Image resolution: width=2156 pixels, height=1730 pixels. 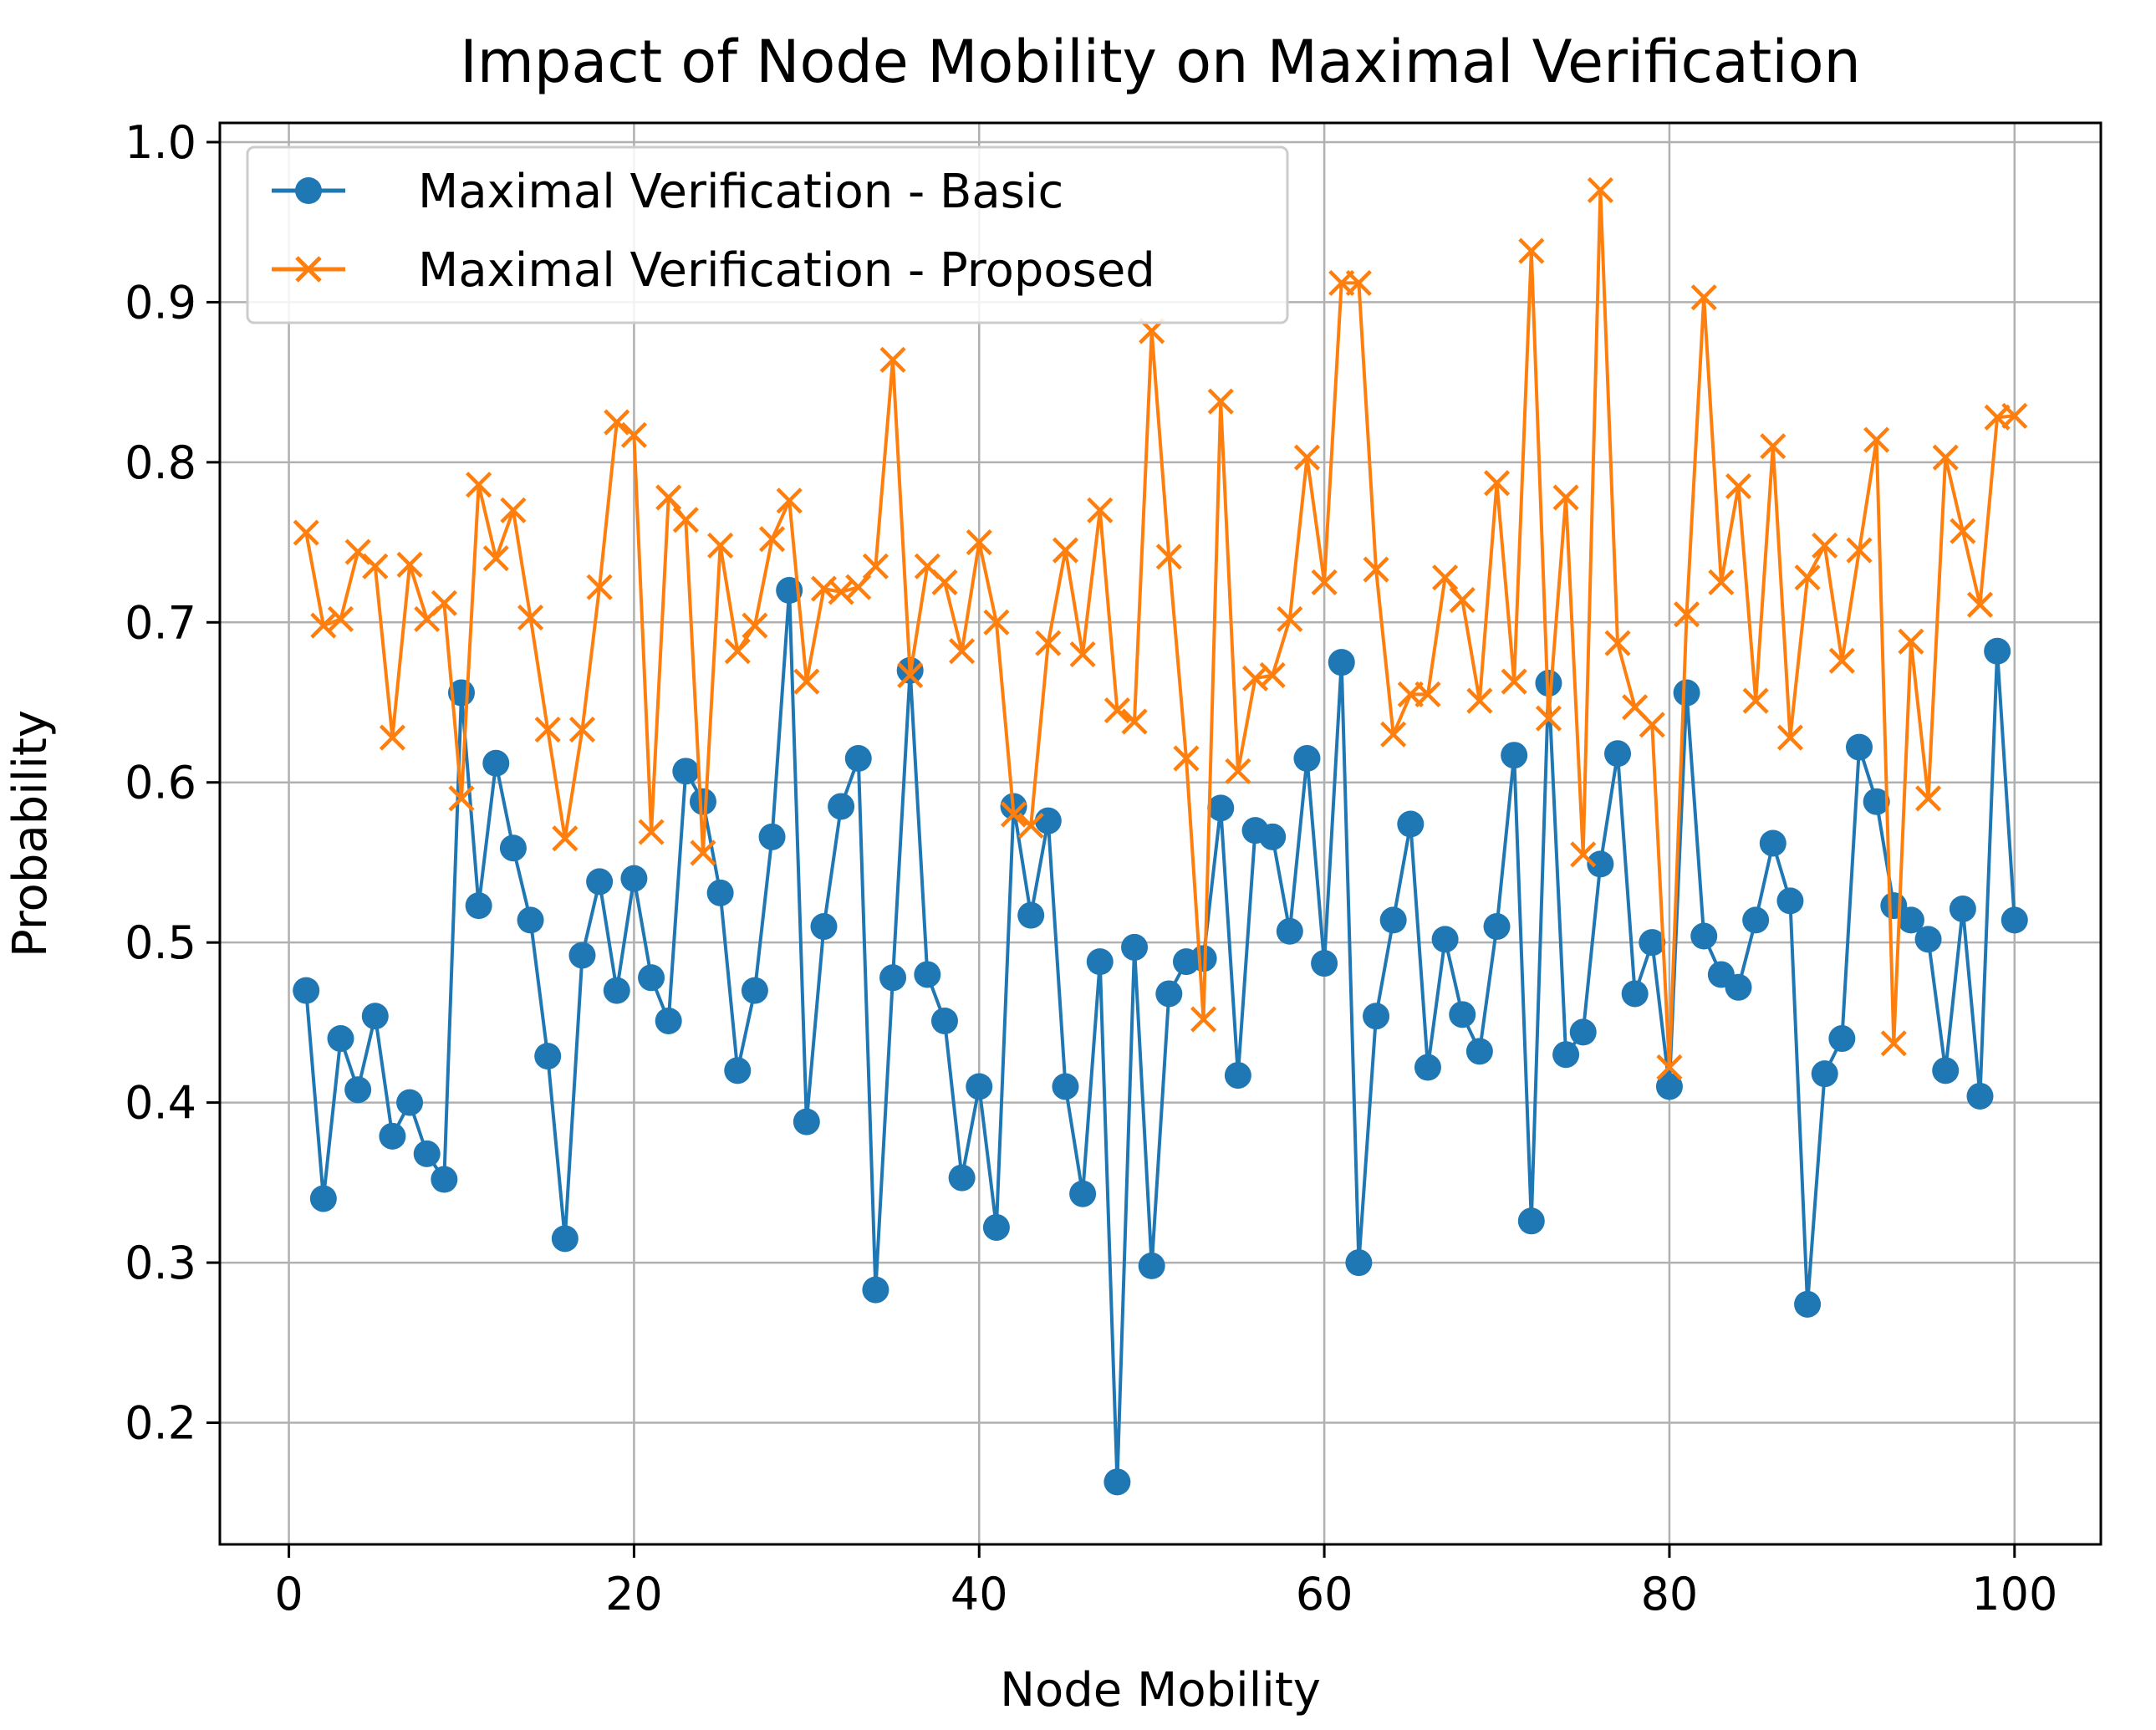 What do you see at coordinates (1160, 1690) in the screenshot?
I see `x-axis-label: Node Mobility` at bounding box center [1160, 1690].